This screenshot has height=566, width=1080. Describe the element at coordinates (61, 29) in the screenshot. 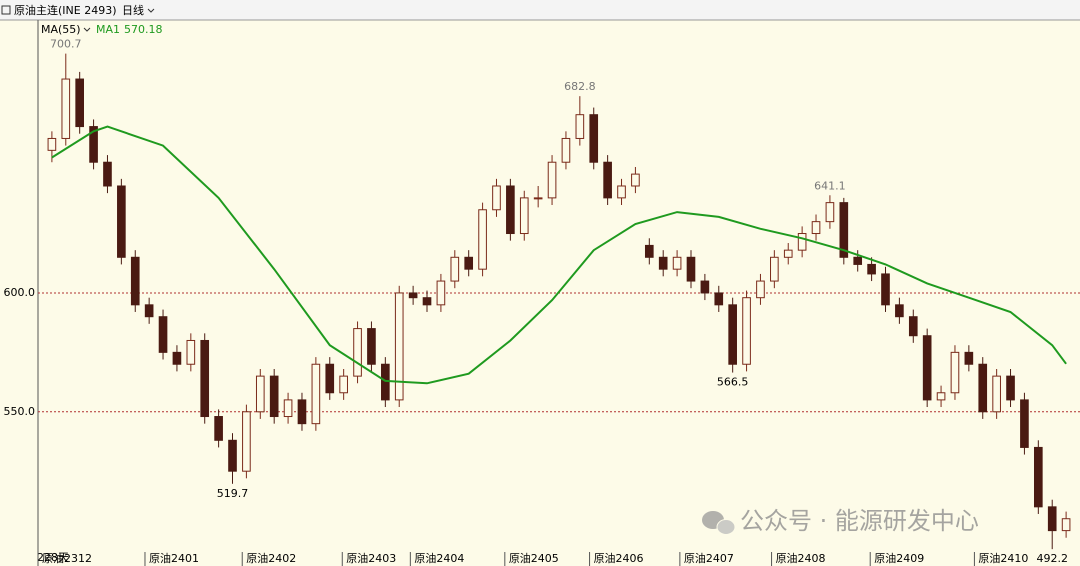

I see `indicator: MA(55)` at that location.